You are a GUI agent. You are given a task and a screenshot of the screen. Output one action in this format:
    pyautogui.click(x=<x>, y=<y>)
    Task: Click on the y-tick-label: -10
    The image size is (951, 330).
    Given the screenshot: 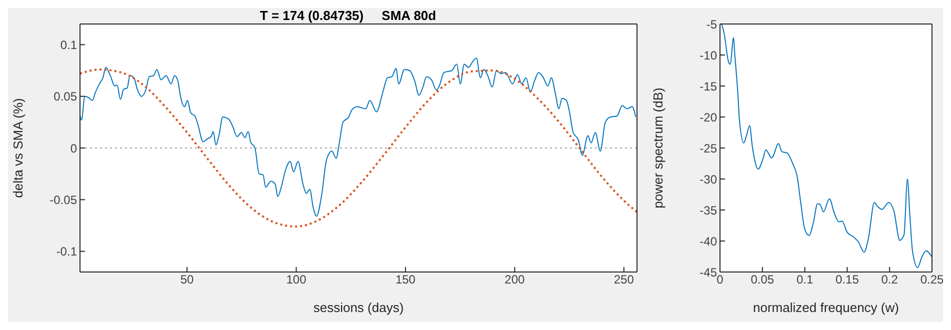 What is the action you would take?
    pyautogui.click(x=709, y=55)
    